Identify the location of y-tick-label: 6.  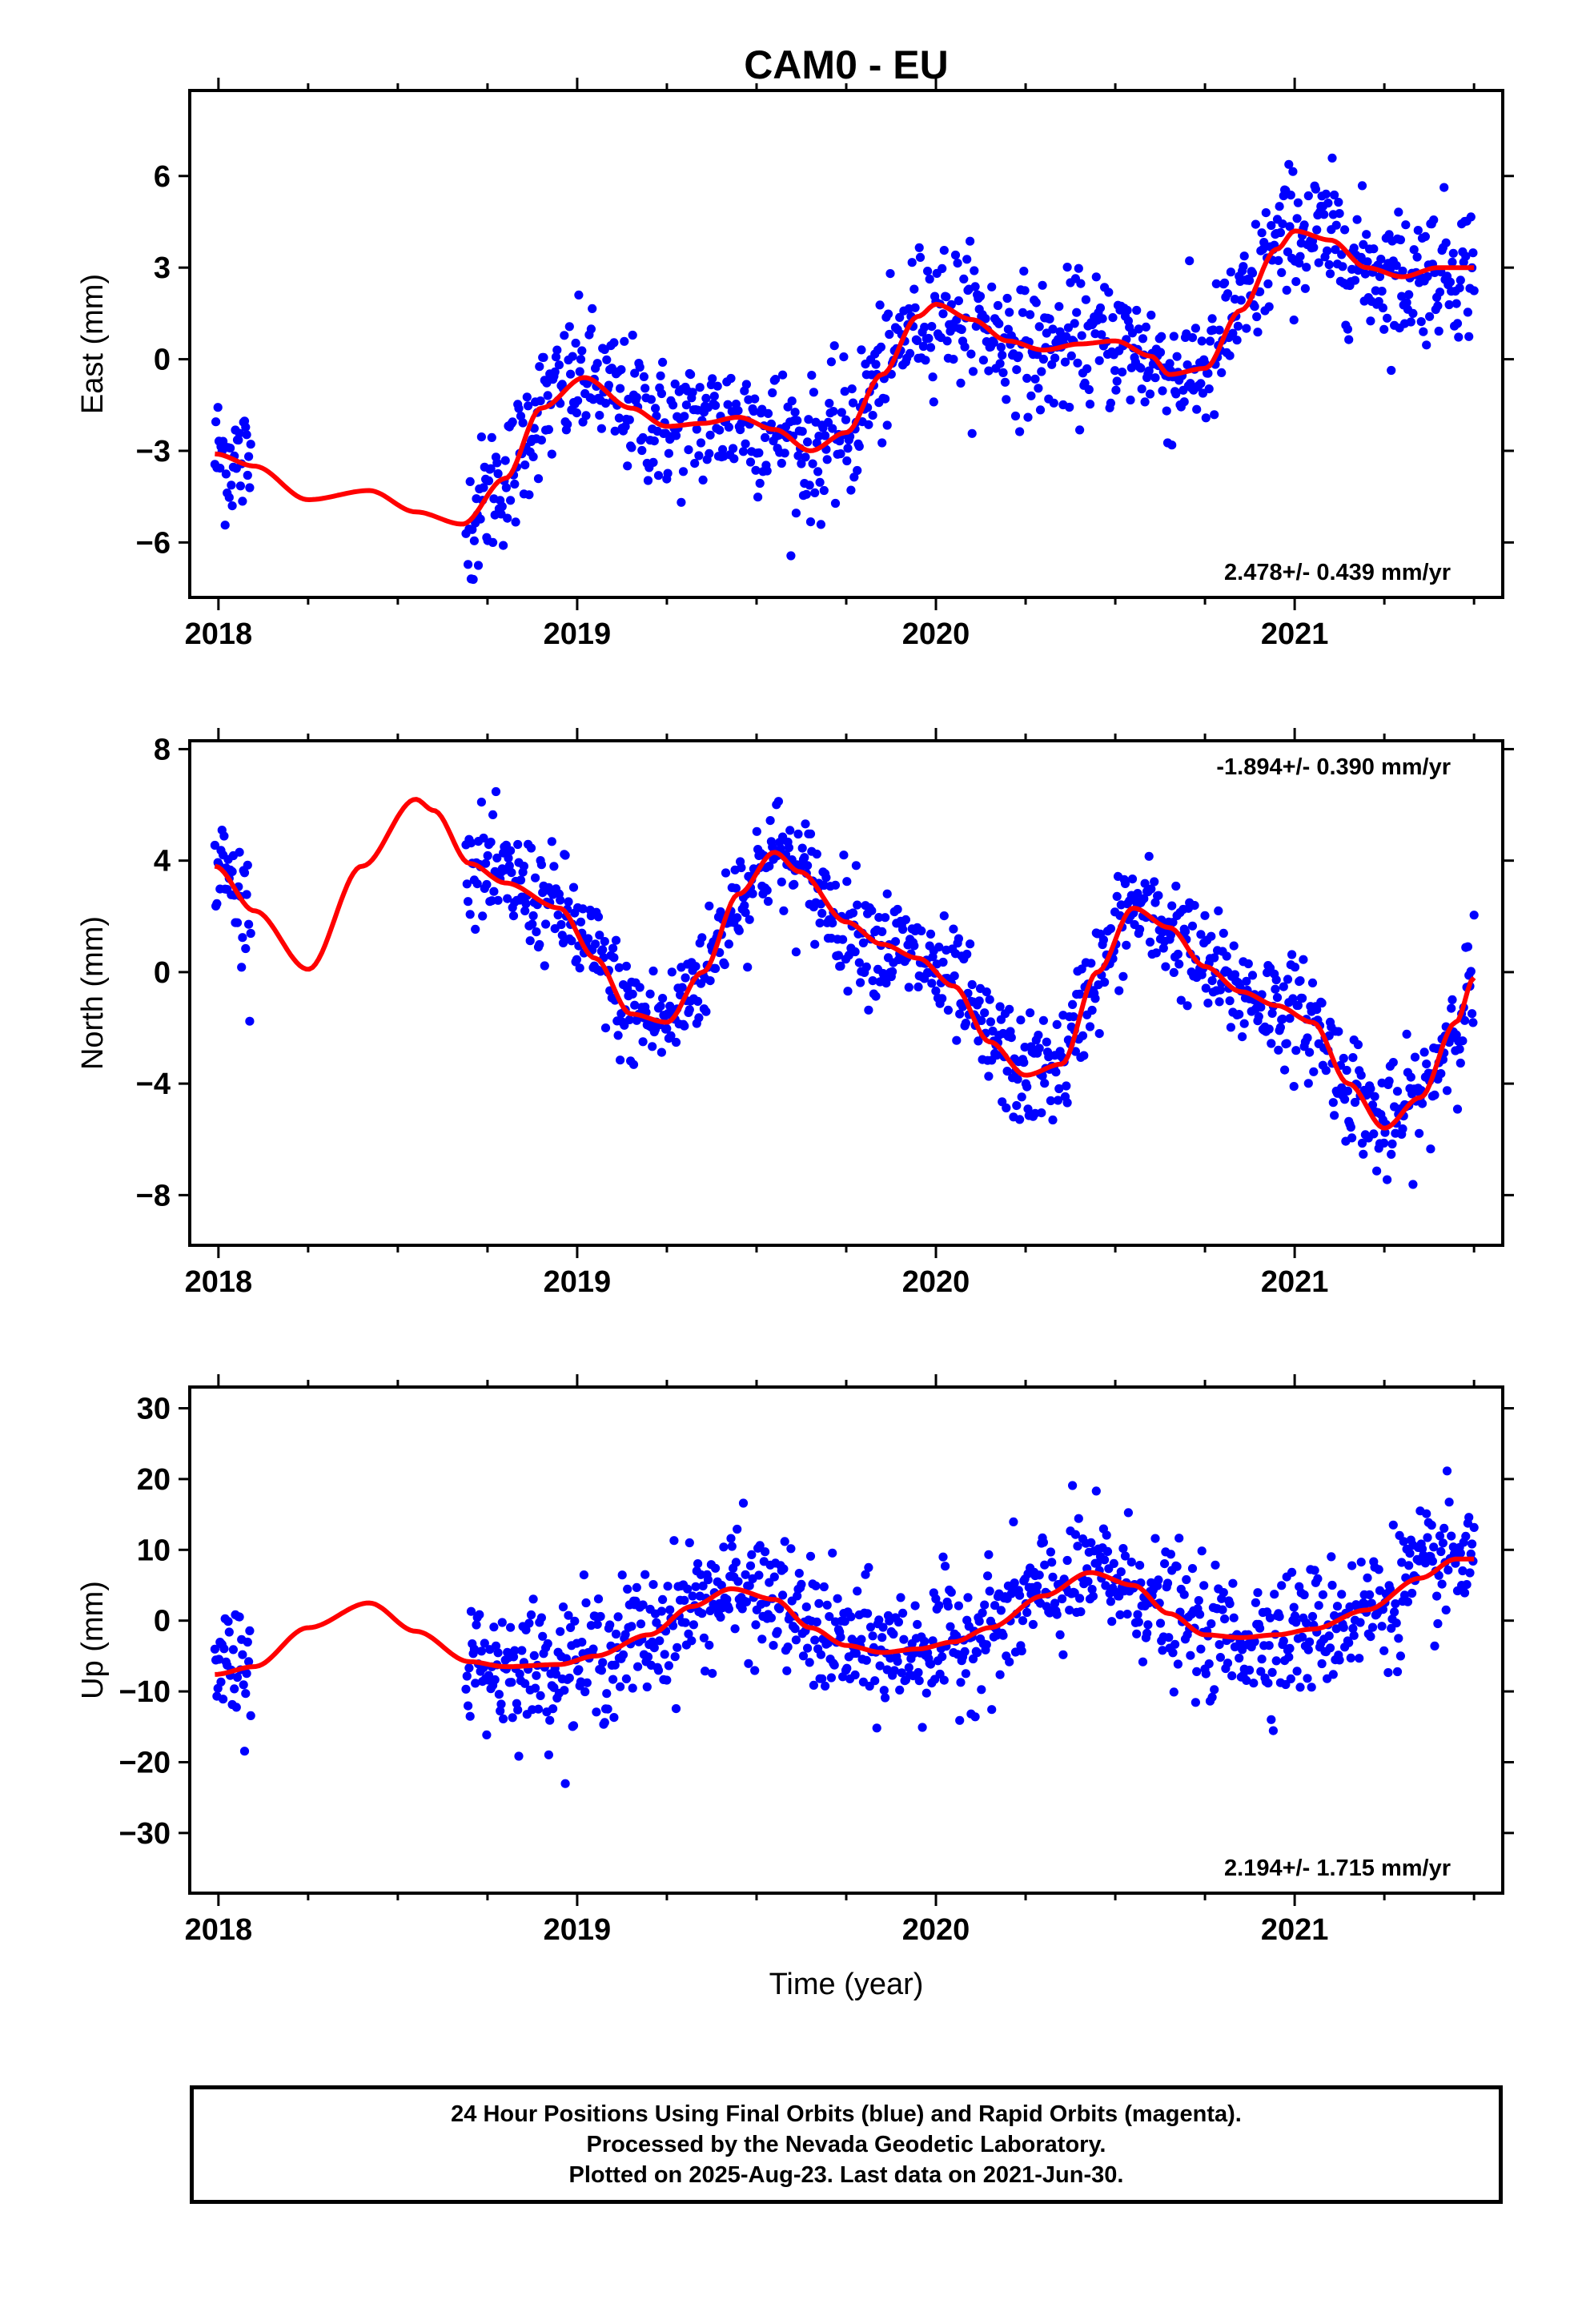
(162, 177).